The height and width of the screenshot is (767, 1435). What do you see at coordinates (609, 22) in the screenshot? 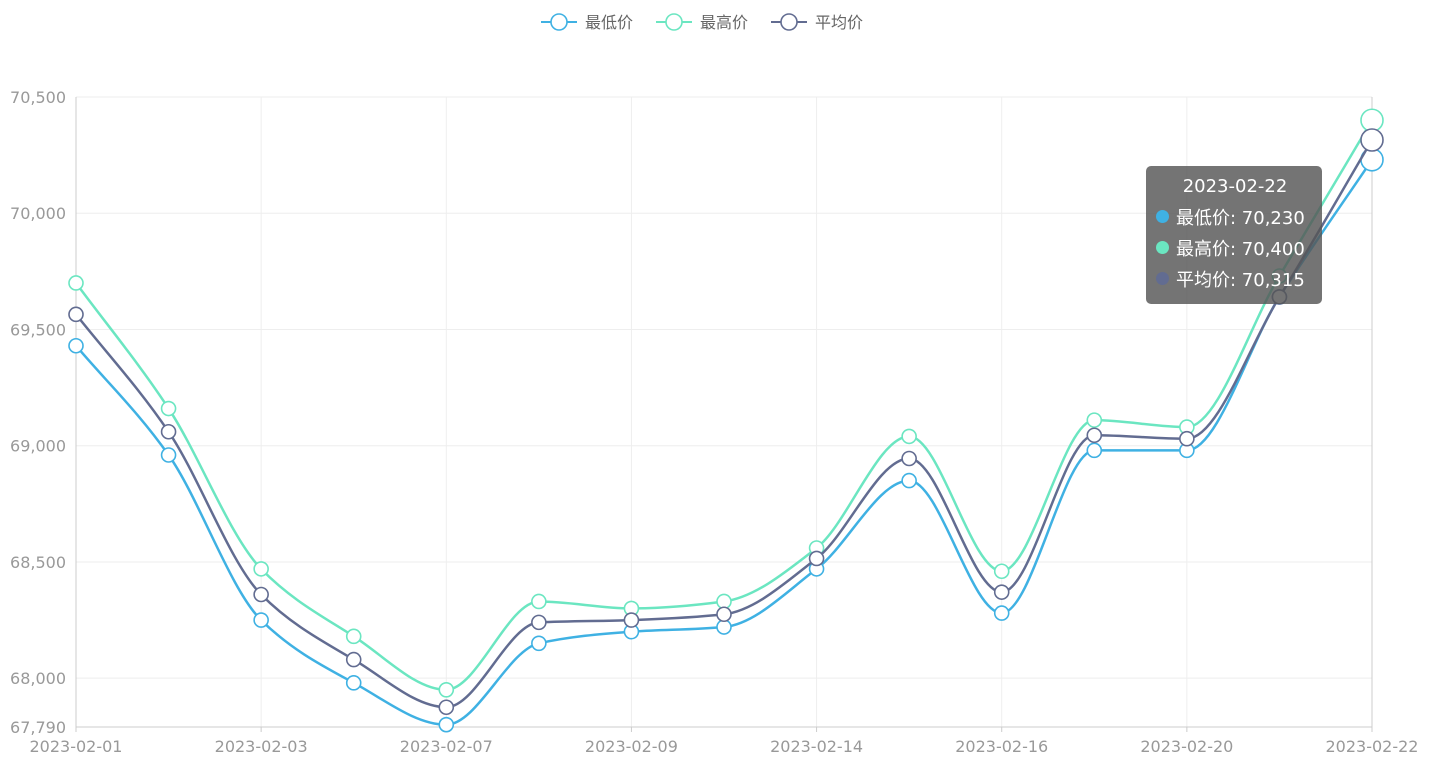
I see `legend-label: 最低价` at bounding box center [609, 22].